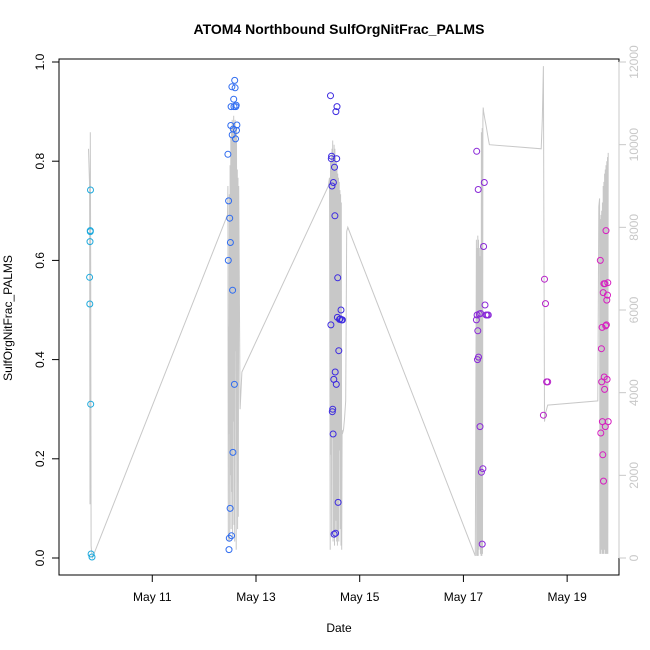 This screenshot has height=650, width=650. I want to click on y2-tick-label: 4000, so click(634, 392).